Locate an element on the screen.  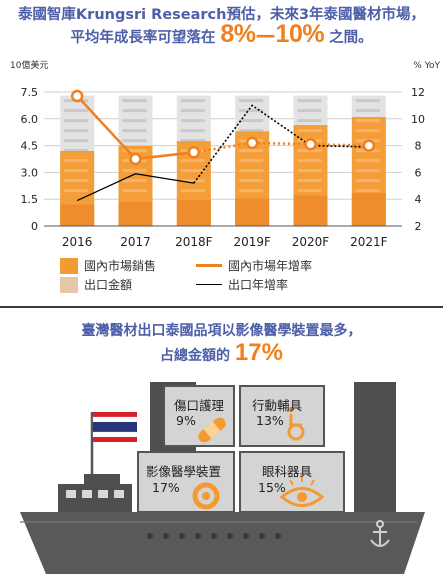
legend-line-black is located at coordinates (209, 284).